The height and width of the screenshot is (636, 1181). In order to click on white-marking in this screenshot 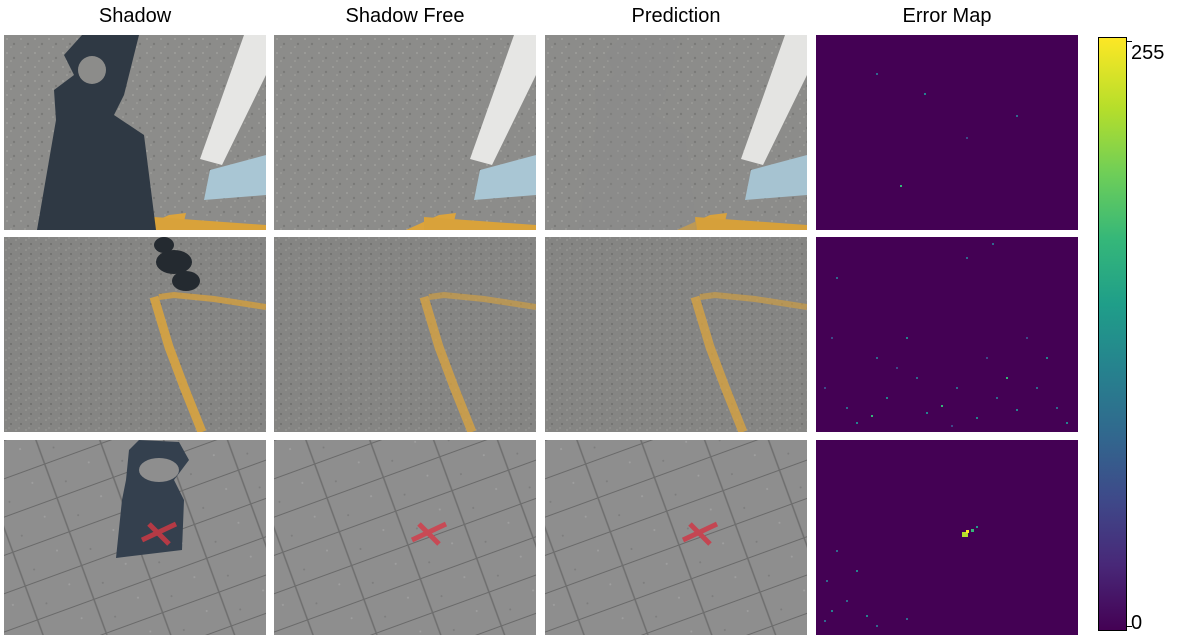, I will do `click(233, 100)`.